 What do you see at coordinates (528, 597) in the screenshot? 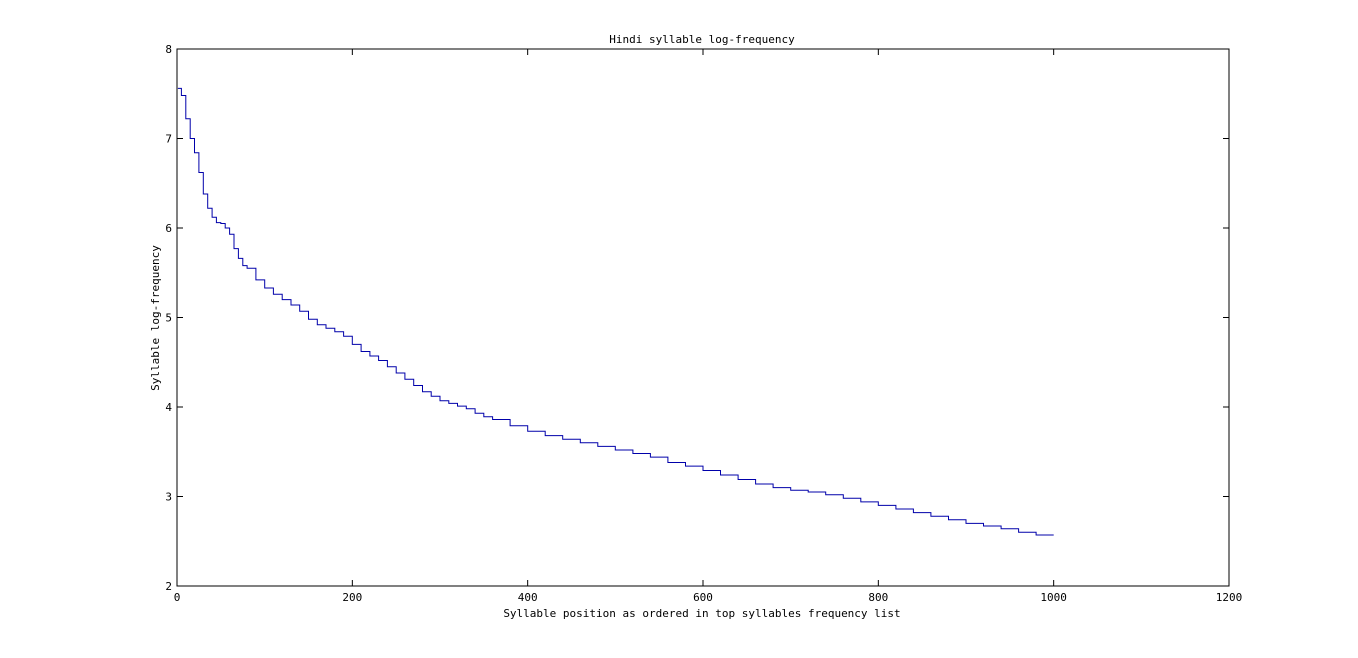
I see `x-tick-label: 400` at bounding box center [528, 597].